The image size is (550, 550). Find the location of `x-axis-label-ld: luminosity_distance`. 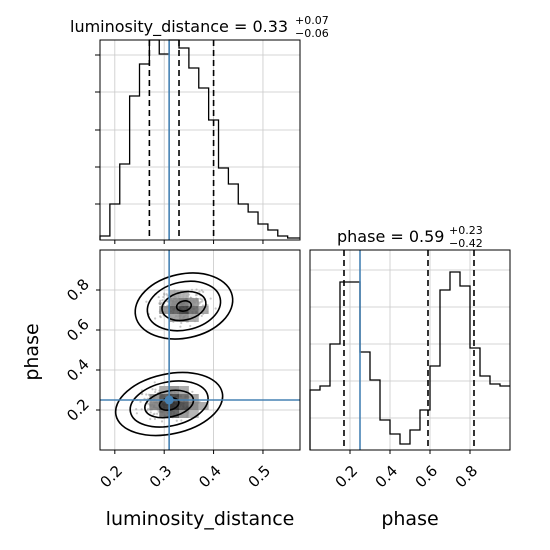

x-axis-label-ld: luminosity_distance is located at coordinates (200, 519).